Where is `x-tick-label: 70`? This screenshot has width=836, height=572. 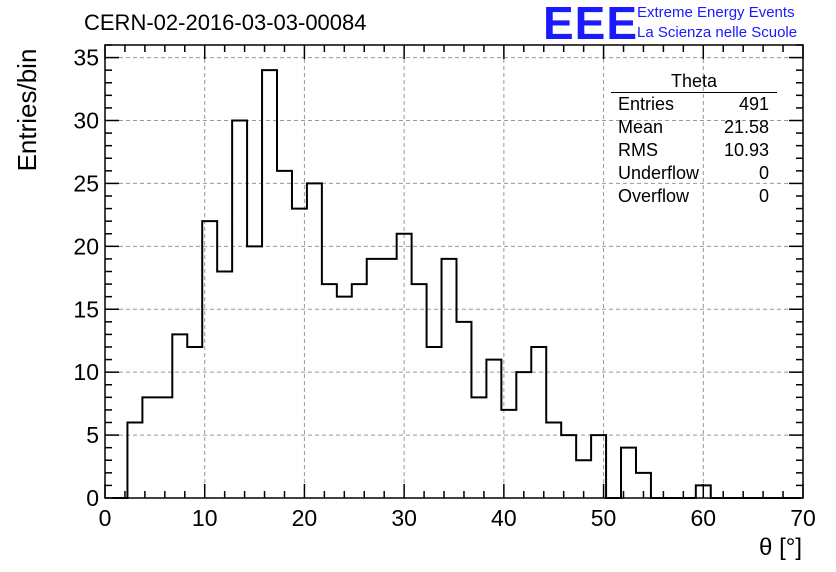
x-tick-label: 70 is located at coordinates (803, 518).